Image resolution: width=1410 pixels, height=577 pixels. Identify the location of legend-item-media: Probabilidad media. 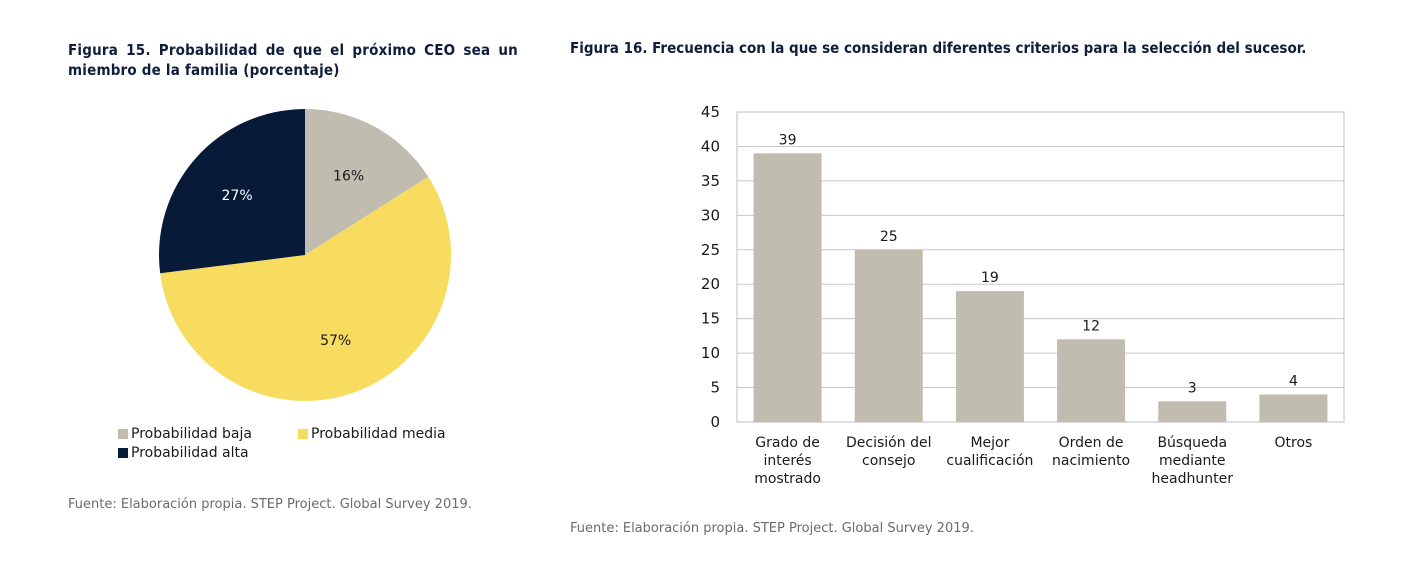
(372, 434).